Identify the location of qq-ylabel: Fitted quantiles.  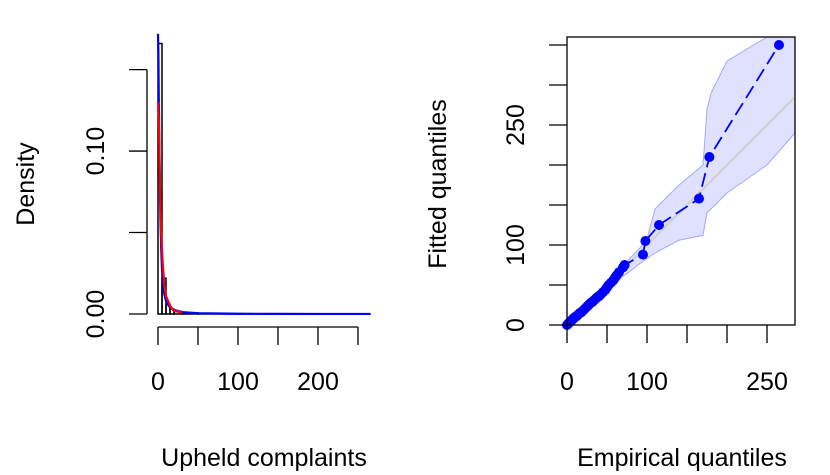
(438, 184).